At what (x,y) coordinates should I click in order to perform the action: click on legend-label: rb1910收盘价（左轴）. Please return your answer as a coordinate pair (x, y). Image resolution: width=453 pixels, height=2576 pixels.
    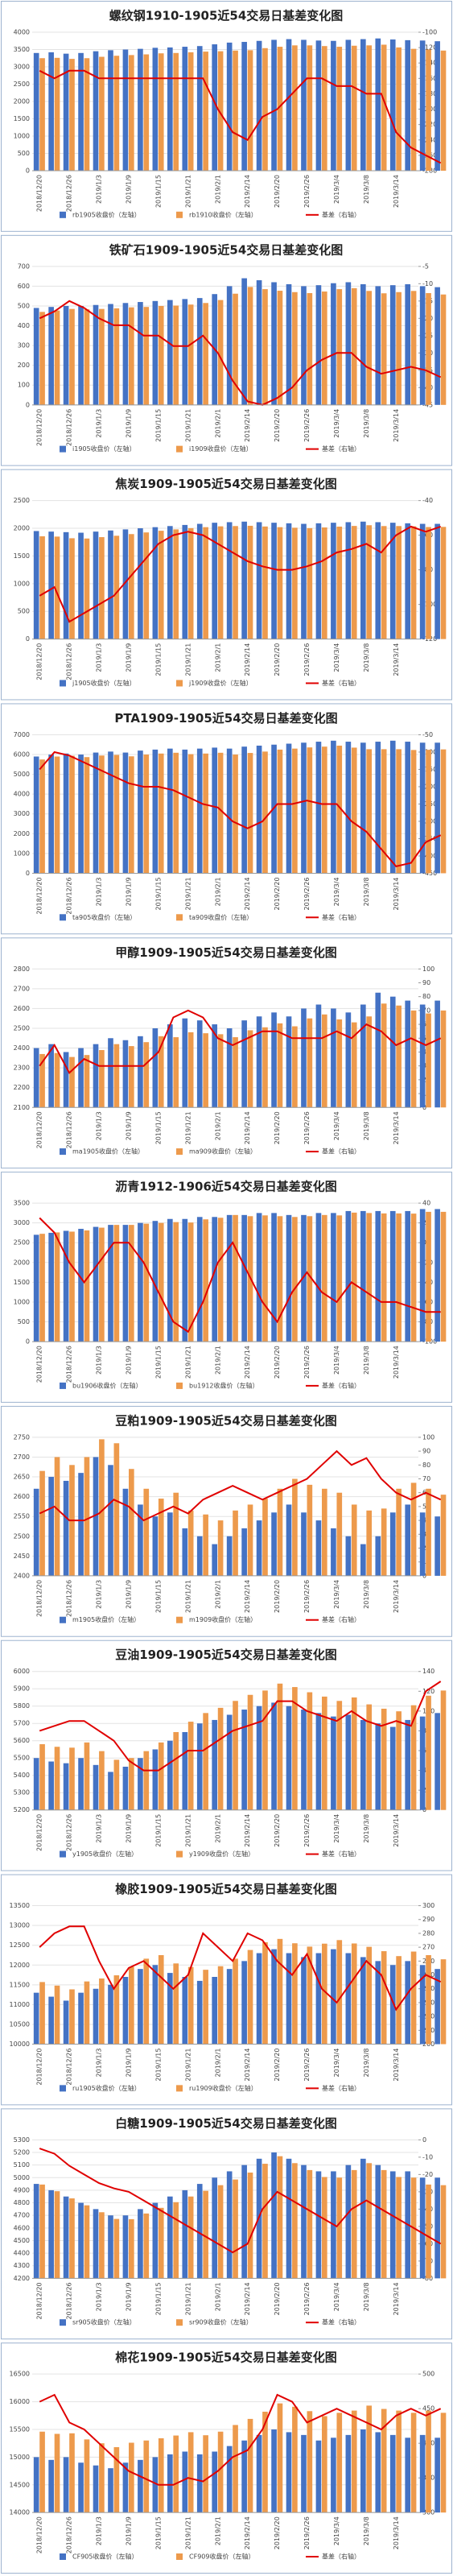
    Looking at the image, I should click on (223, 214).